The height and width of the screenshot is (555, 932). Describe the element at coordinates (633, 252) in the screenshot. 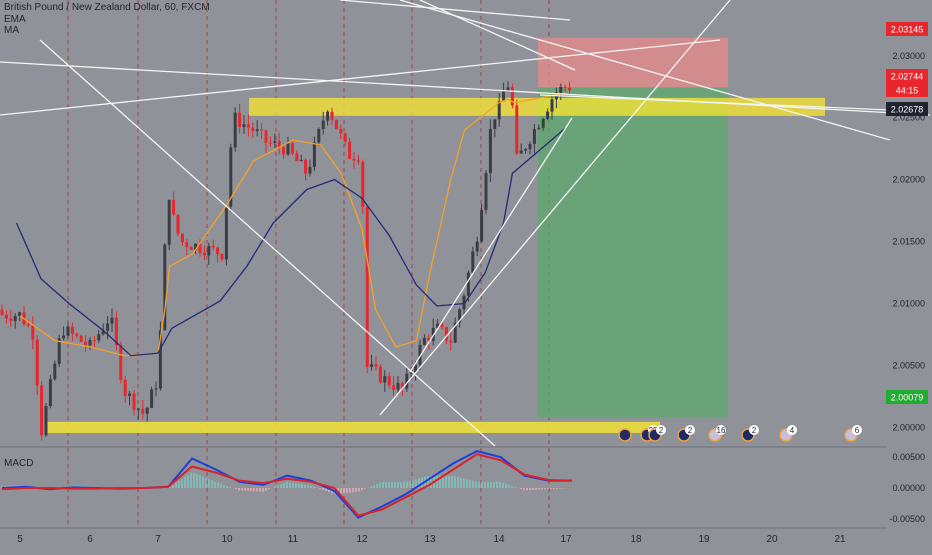

I see `take-profit-zone` at that location.